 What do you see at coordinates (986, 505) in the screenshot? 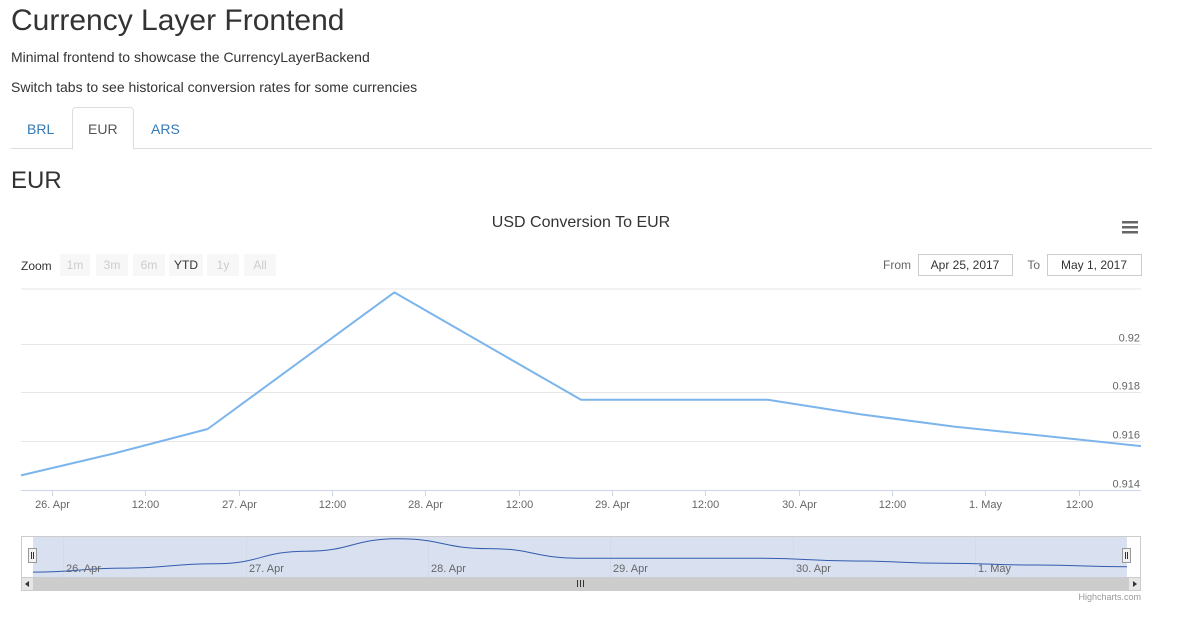
I see `x-tick-label: 1. May` at bounding box center [986, 505].